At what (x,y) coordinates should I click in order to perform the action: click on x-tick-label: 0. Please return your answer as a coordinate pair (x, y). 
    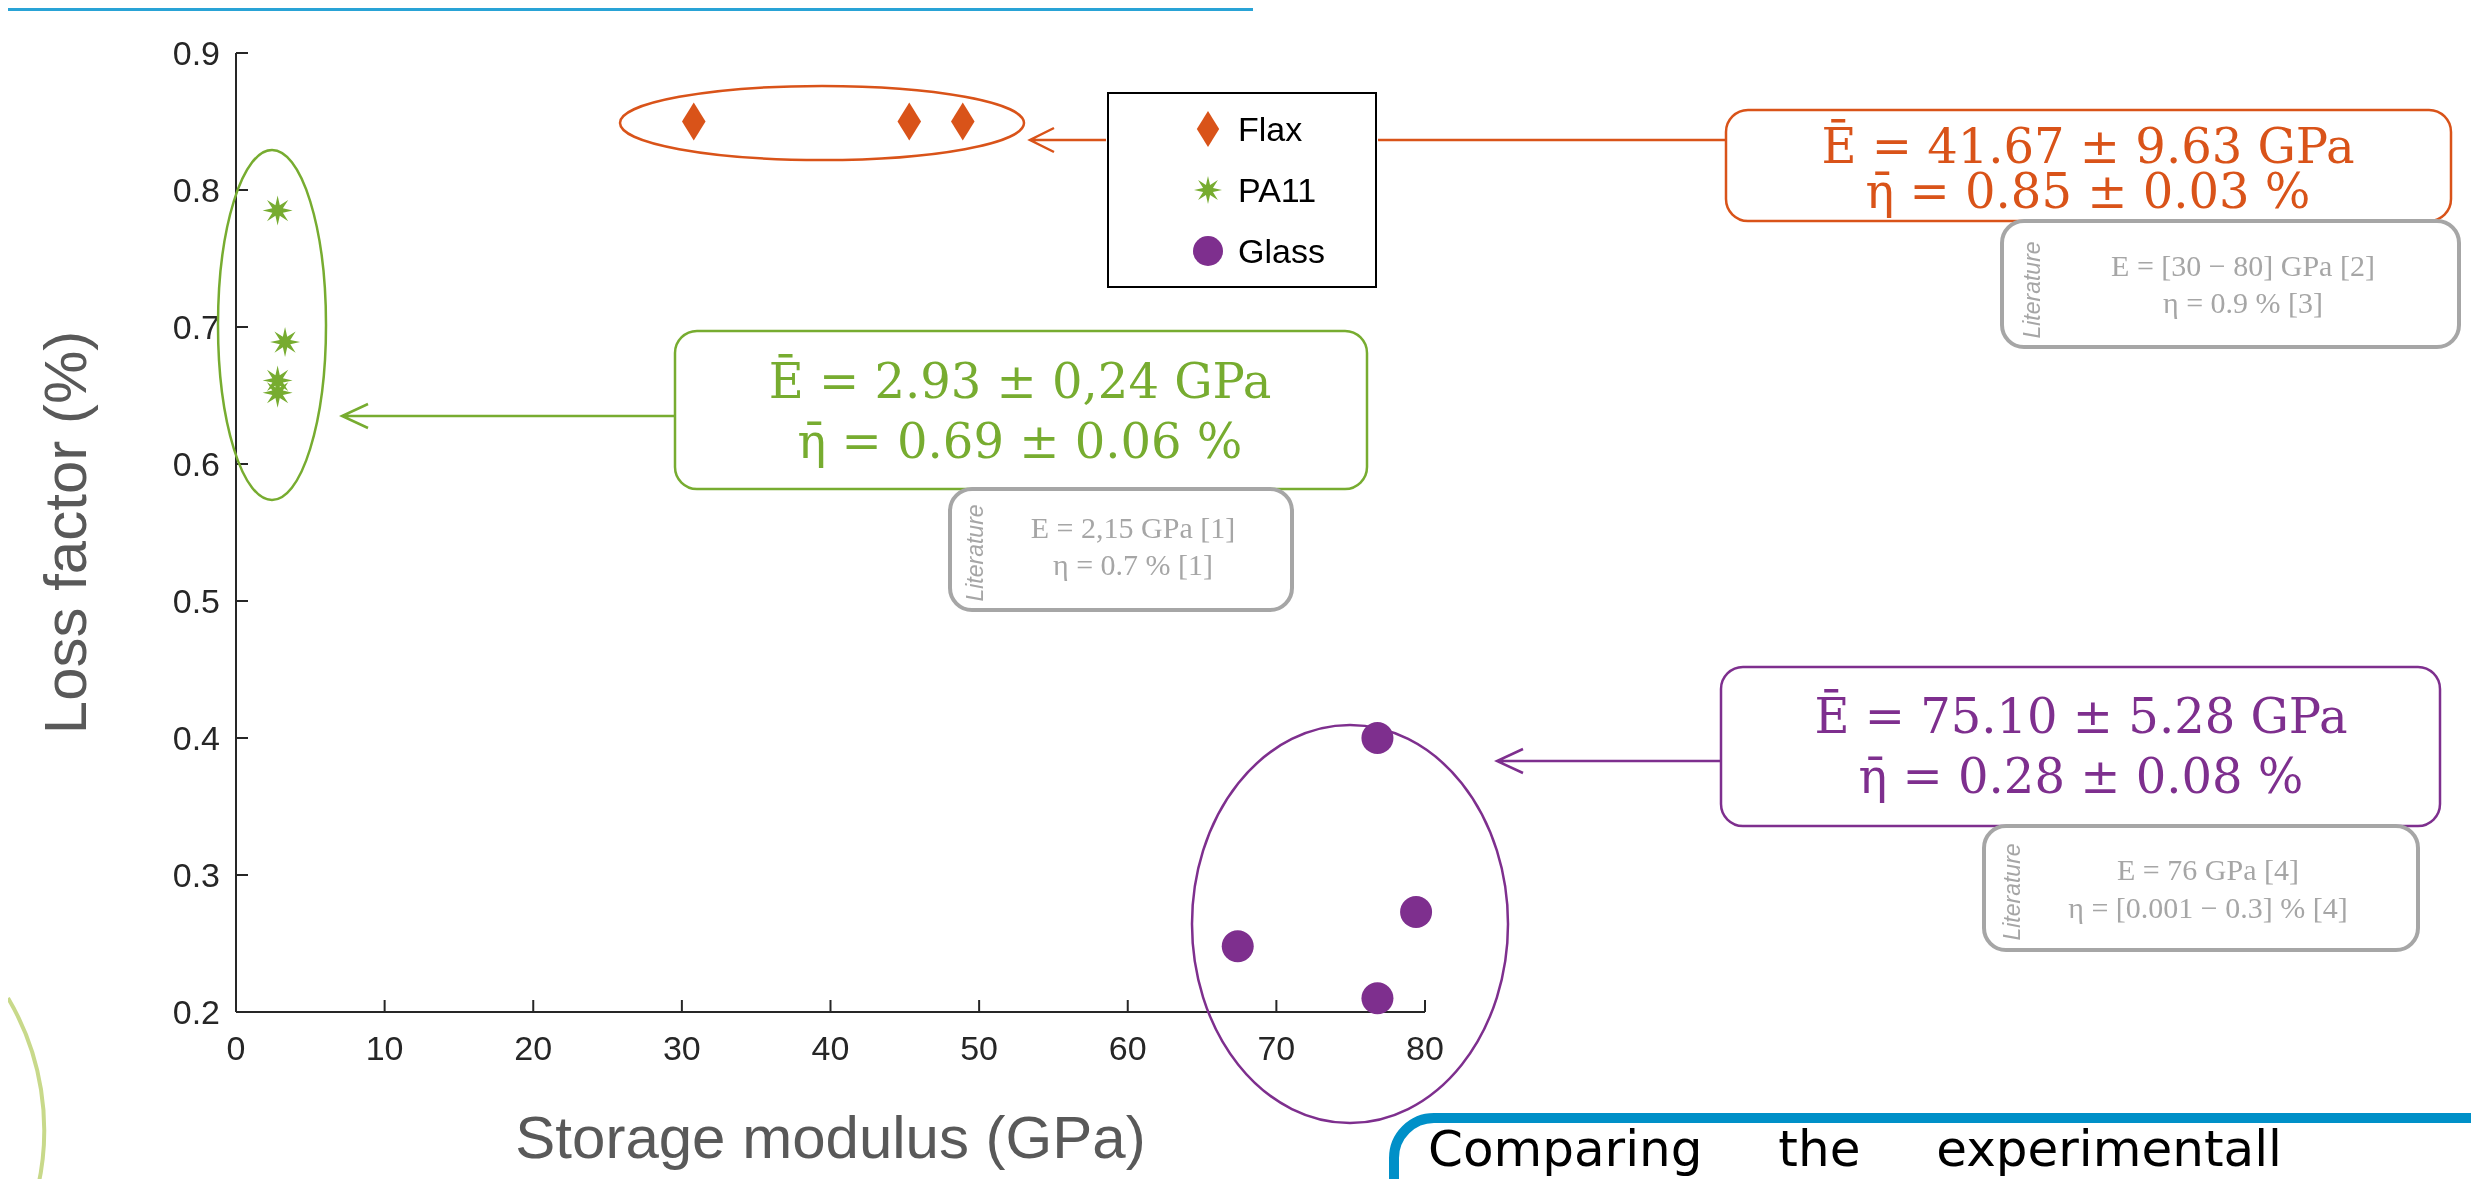
    Looking at the image, I should click on (236, 1048).